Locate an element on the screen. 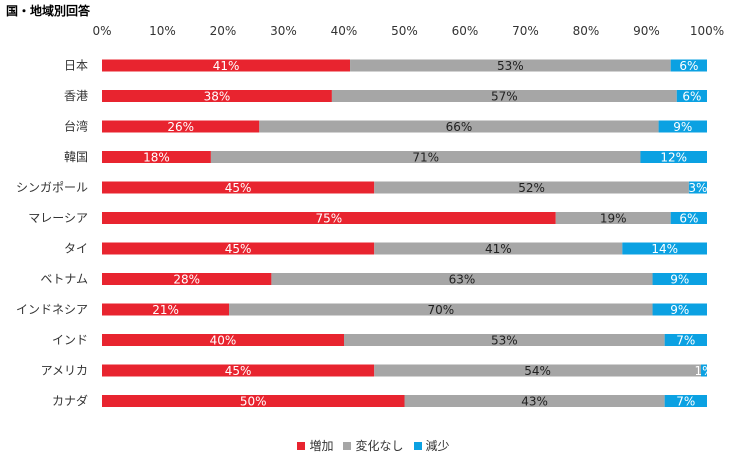 The image size is (747, 457). x-tick-label: 0% is located at coordinates (101, 31).